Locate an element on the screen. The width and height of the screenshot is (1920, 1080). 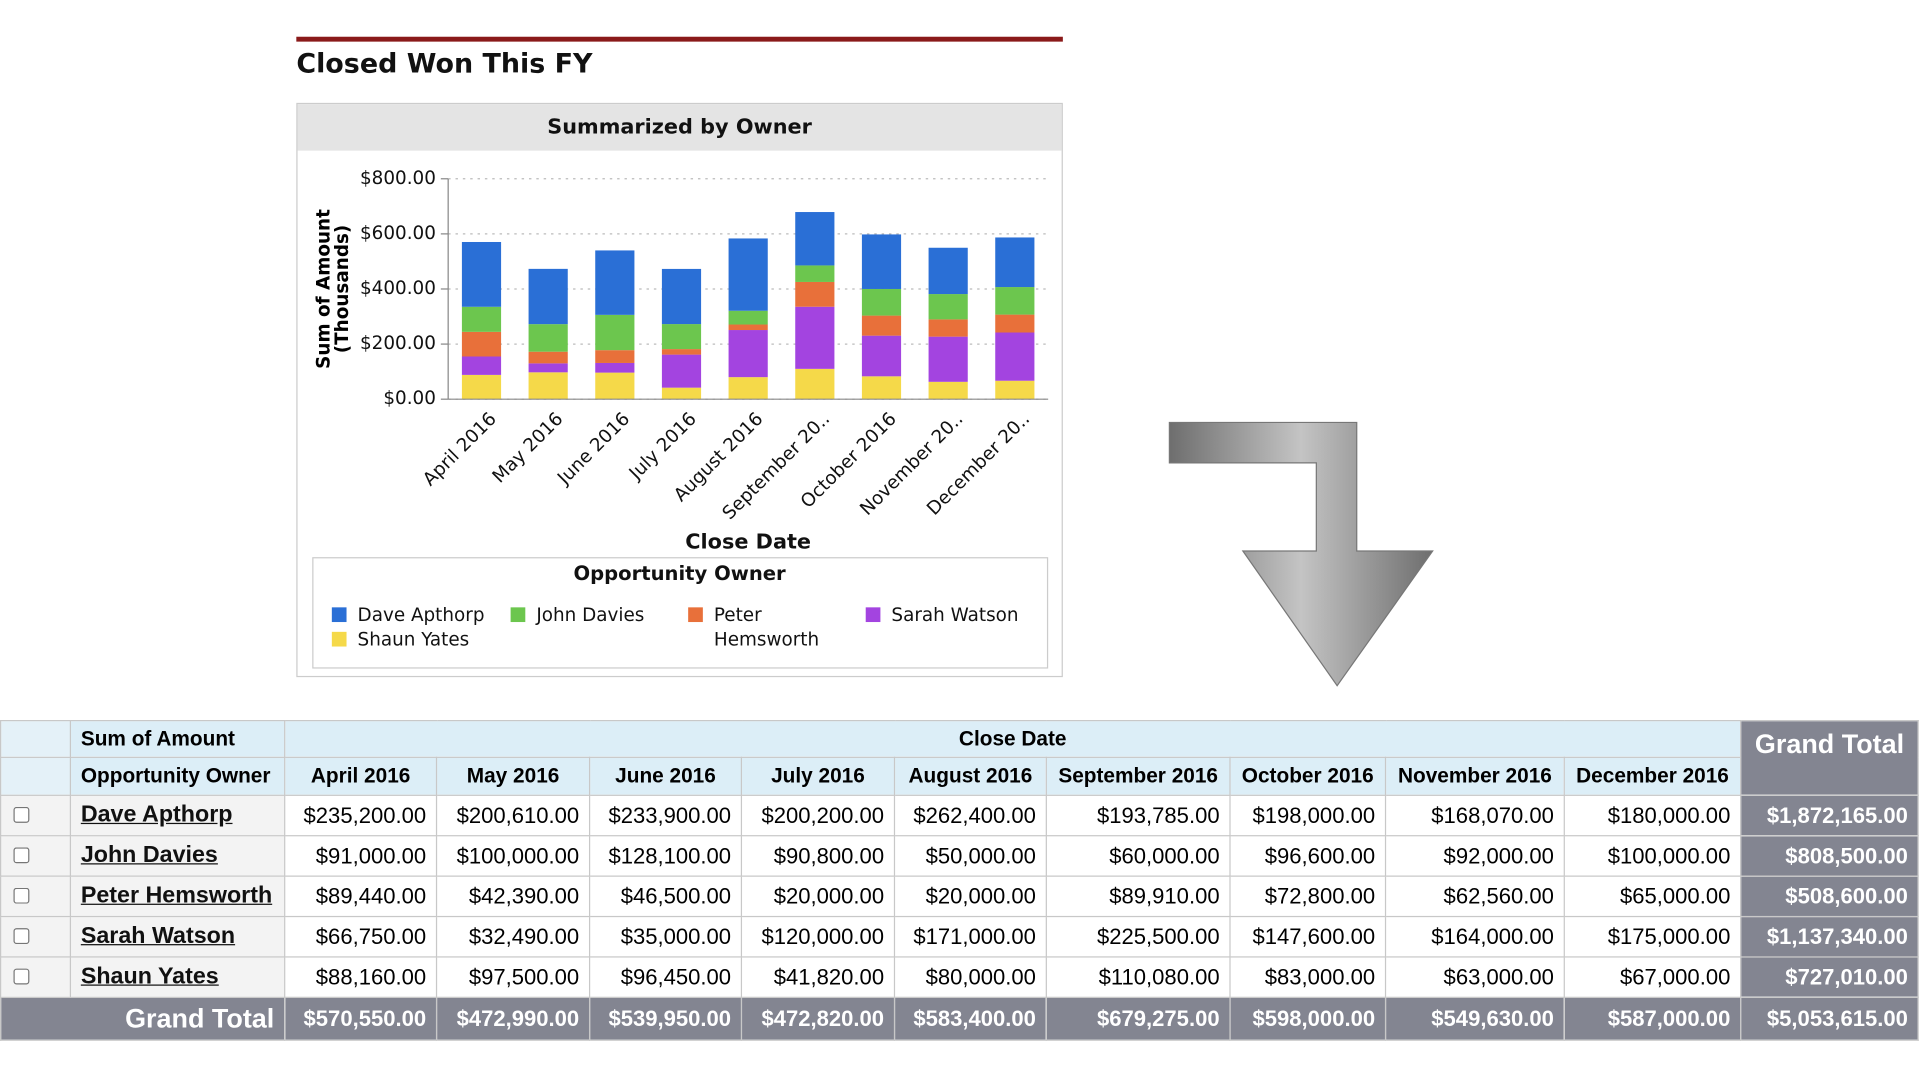
y-tick-label: $0.00 is located at coordinates (409, 398).